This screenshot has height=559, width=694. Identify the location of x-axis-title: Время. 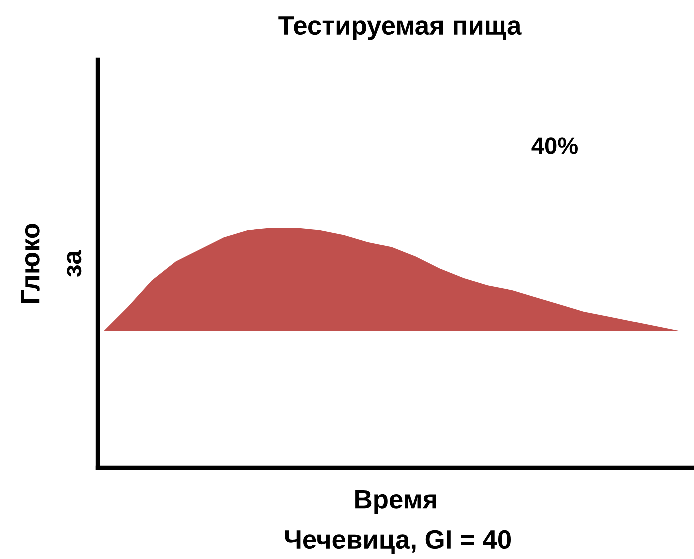
(396, 502).